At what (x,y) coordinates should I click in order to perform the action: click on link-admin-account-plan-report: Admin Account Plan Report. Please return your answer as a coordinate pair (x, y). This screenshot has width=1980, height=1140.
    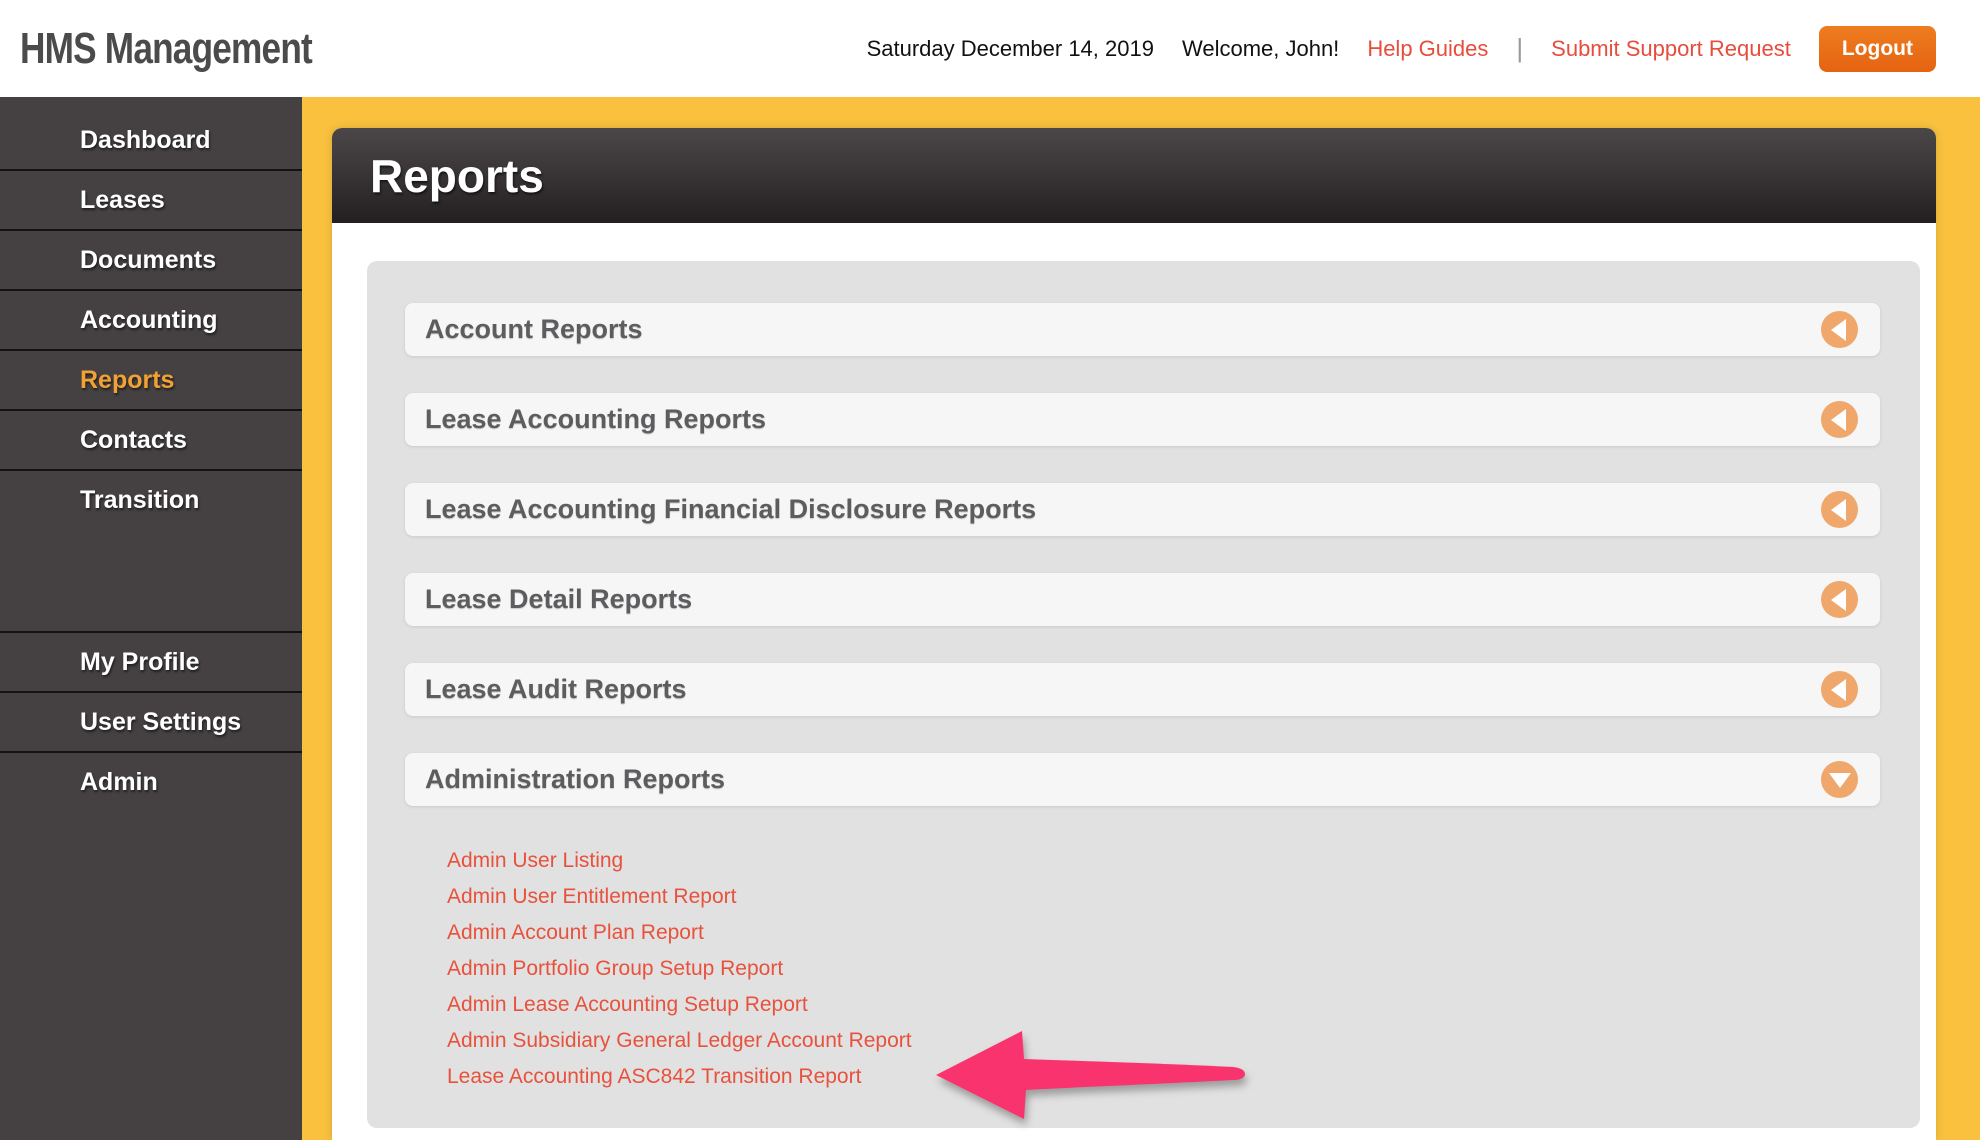
    Looking at the image, I should click on (575, 932).